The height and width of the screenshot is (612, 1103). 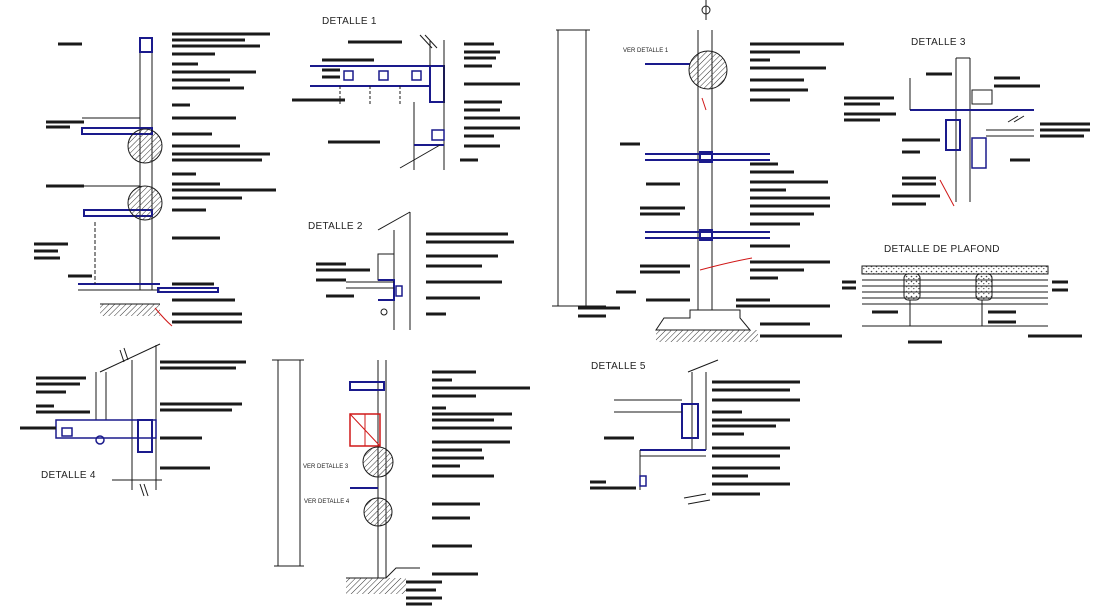 What do you see at coordinates (335, 226) in the screenshot?
I see `title-detalle-2: DETALLE 2` at bounding box center [335, 226].